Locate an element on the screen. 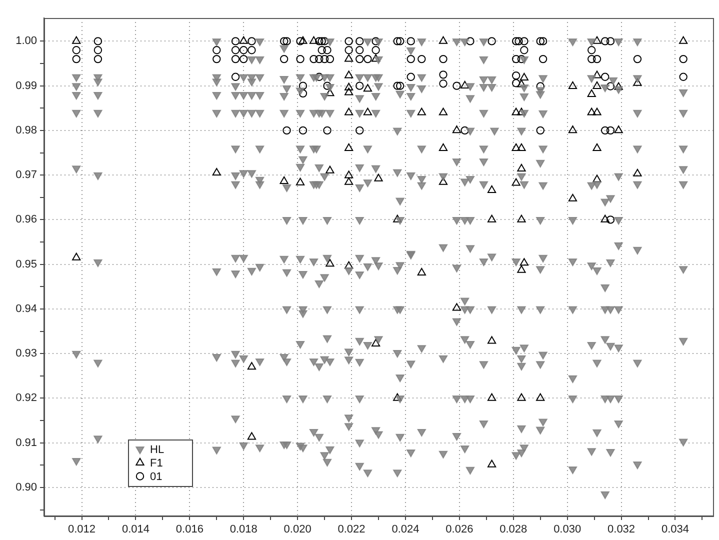  y-tick-label: 0.98 is located at coordinates (26, 130).